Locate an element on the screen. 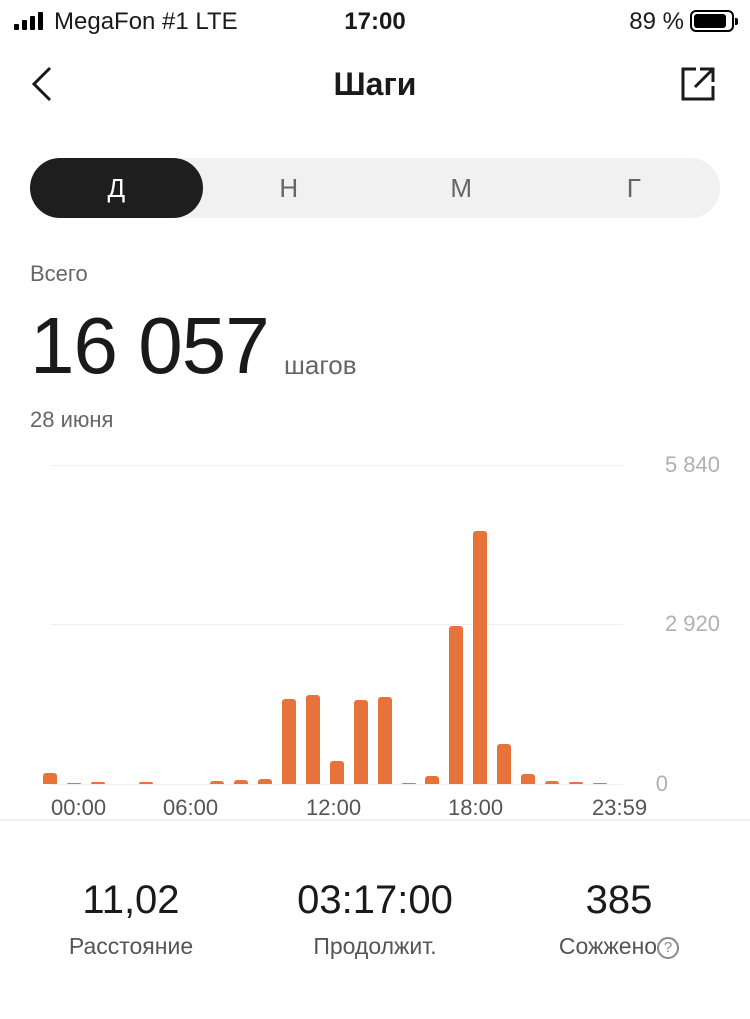 This screenshot has height=1019, width=750. stat-distance: 11,02 Расстояние is located at coordinates (131, 919).